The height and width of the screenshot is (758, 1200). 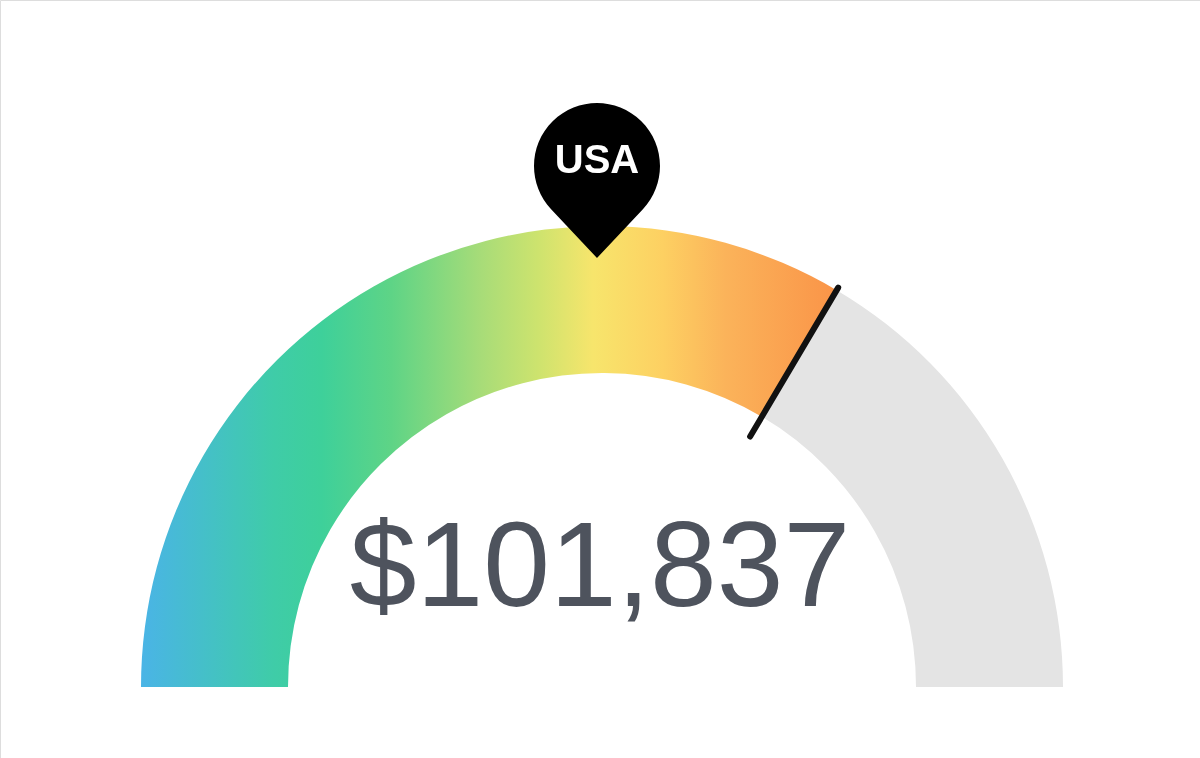 What do you see at coordinates (600, 564) in the screenshot?
I see `text: $101,837` at bounding box center [600, 564].